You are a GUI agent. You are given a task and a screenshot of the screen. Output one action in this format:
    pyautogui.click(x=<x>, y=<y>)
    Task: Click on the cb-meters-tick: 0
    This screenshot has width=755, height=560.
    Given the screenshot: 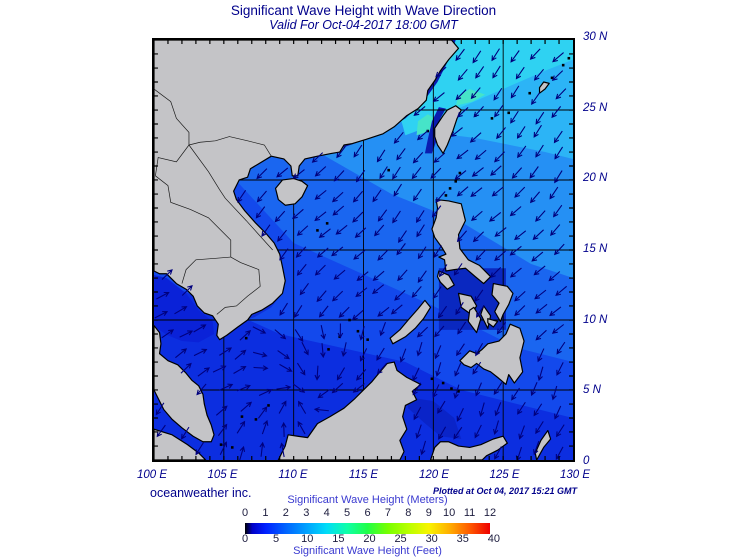 What is the action you would take?
    pyautogui.click(x=245, y=513)
    